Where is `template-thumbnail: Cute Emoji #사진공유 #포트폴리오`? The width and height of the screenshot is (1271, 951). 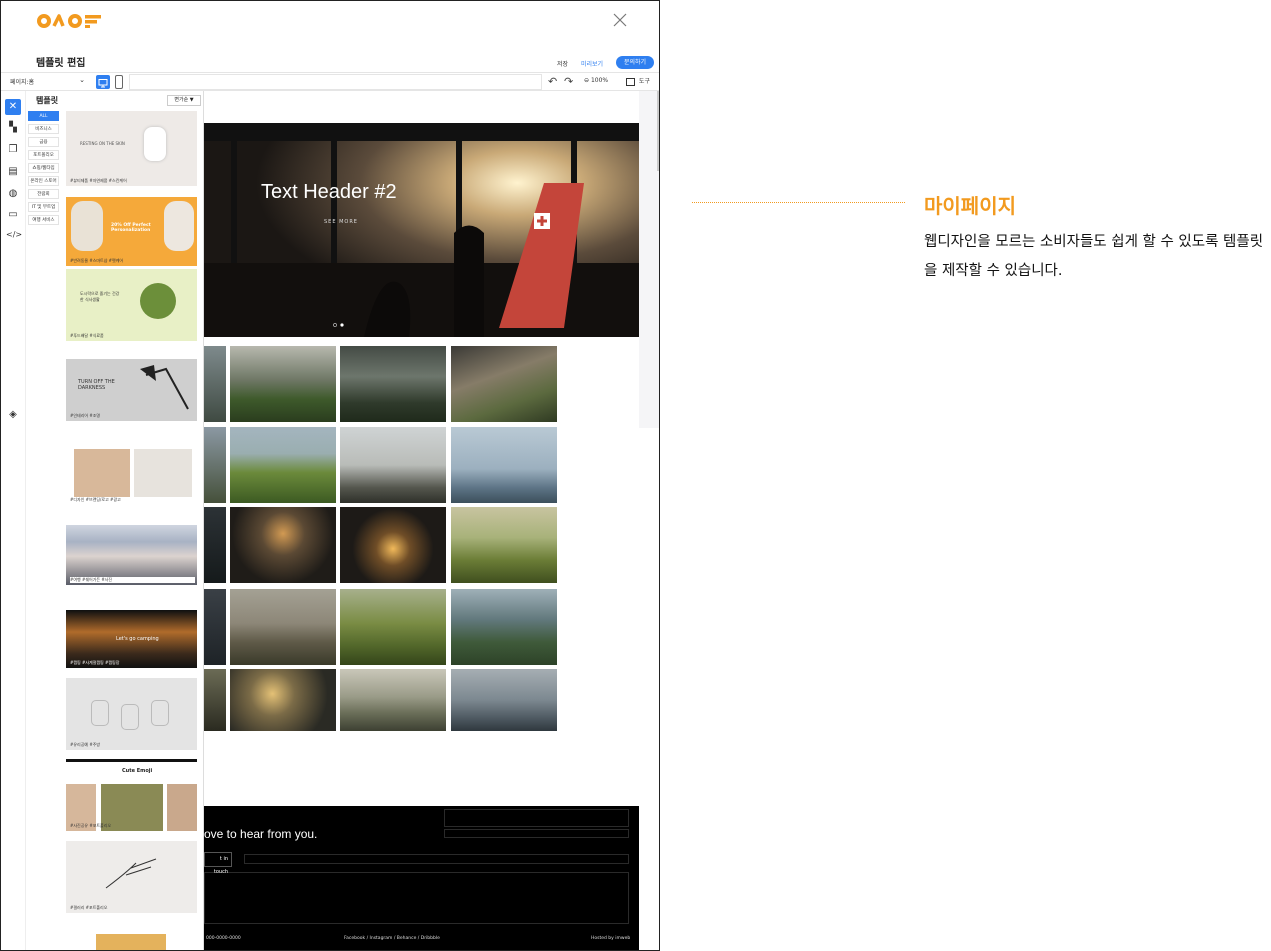 template-thumbnail: Cute Emoji #사진공유 #포트폴리오 is located at coordinates (131, 795).